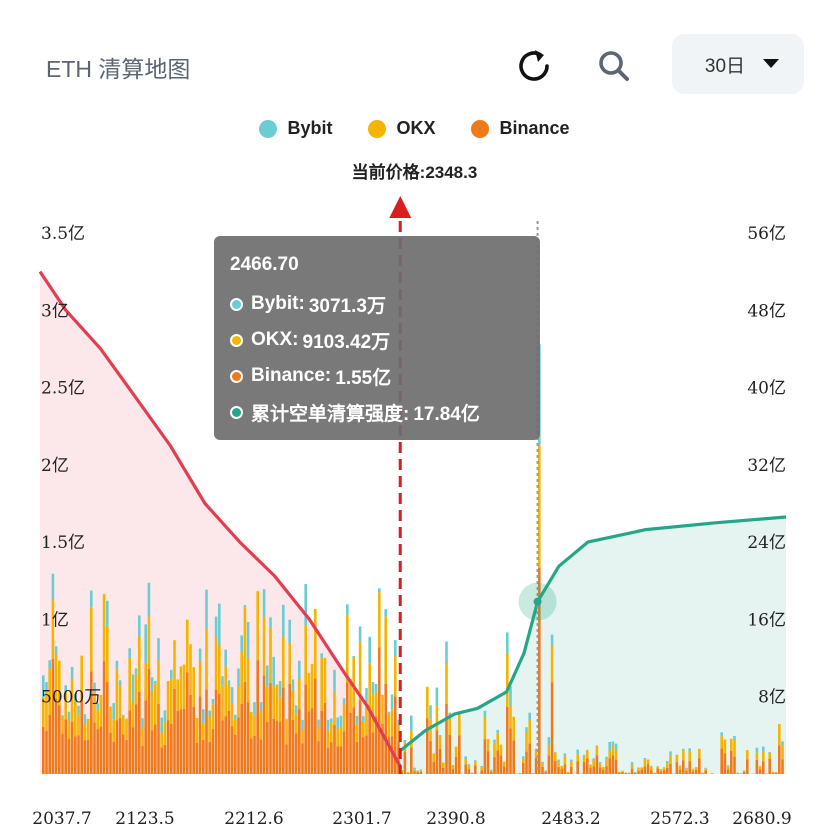 The image size is (829, 828). I want to click on time-range-select: 30日, so click(738, 64).